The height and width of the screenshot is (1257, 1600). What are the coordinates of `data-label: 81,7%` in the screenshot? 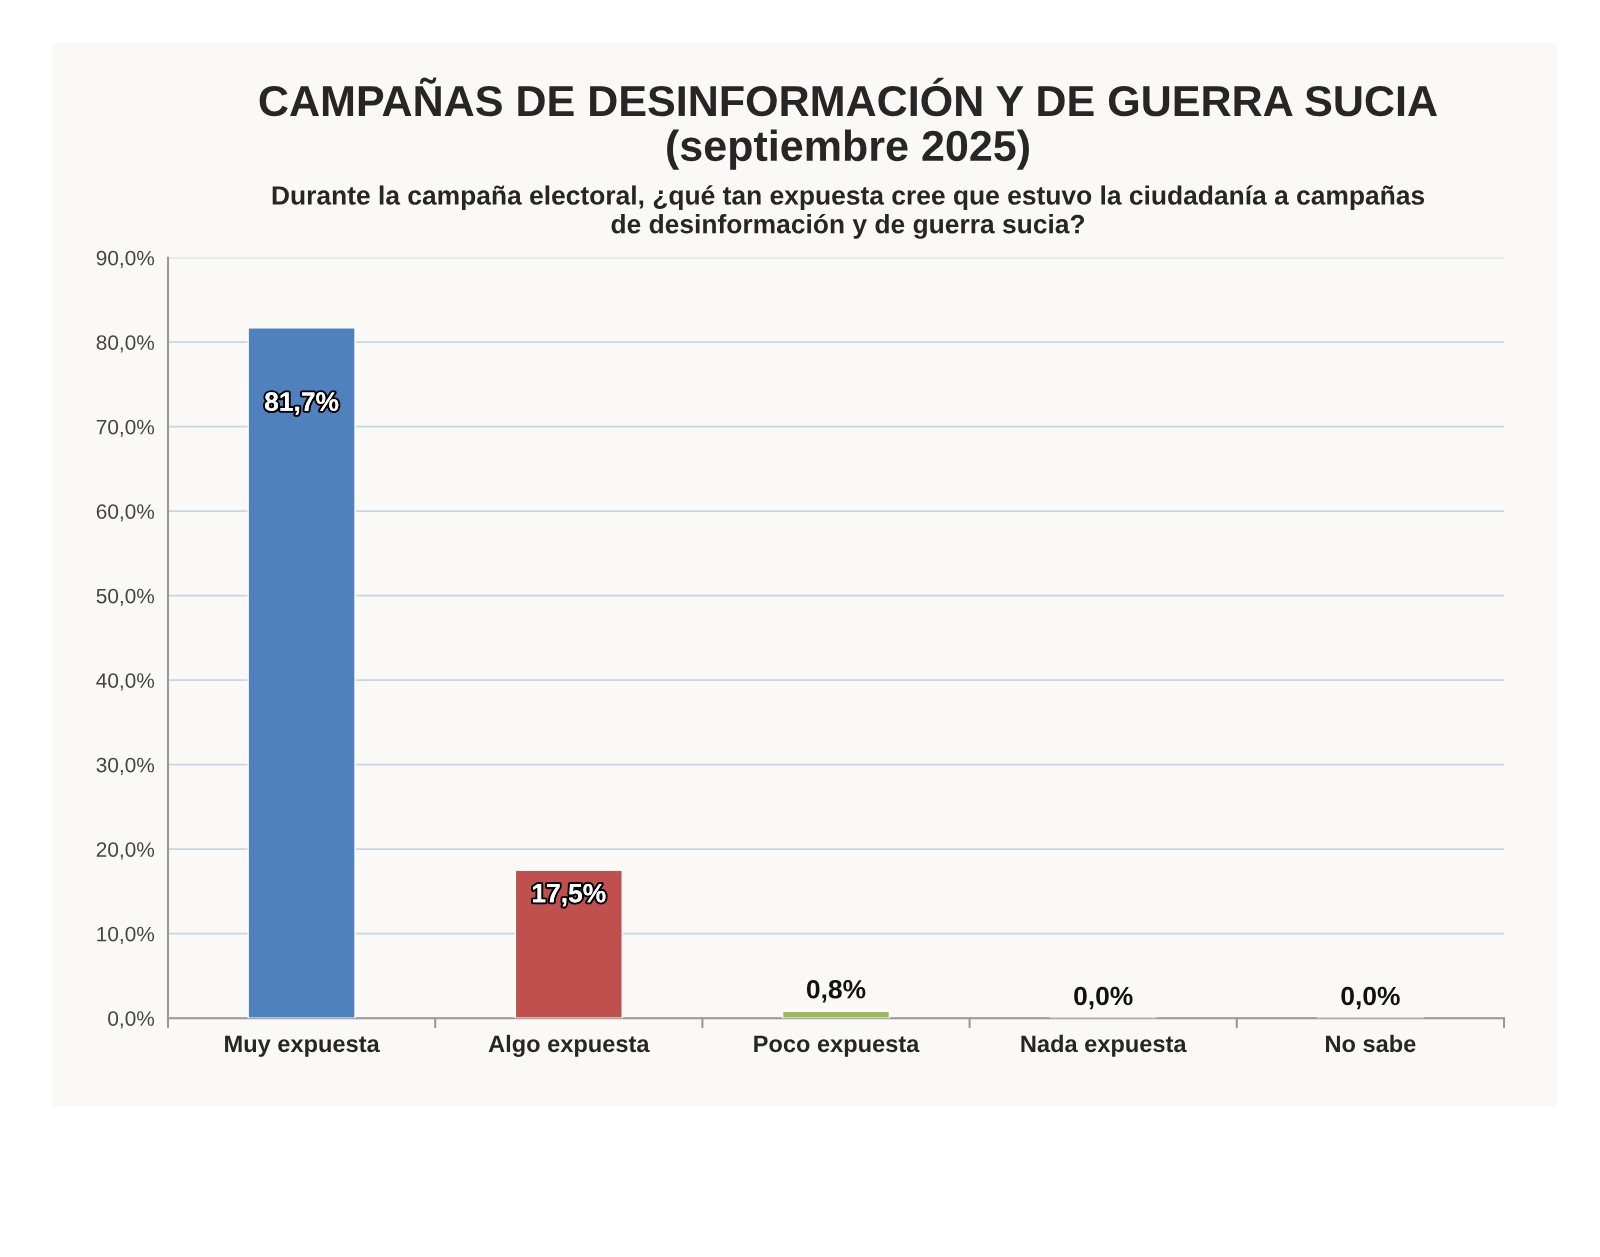 It's located at (302, 403).